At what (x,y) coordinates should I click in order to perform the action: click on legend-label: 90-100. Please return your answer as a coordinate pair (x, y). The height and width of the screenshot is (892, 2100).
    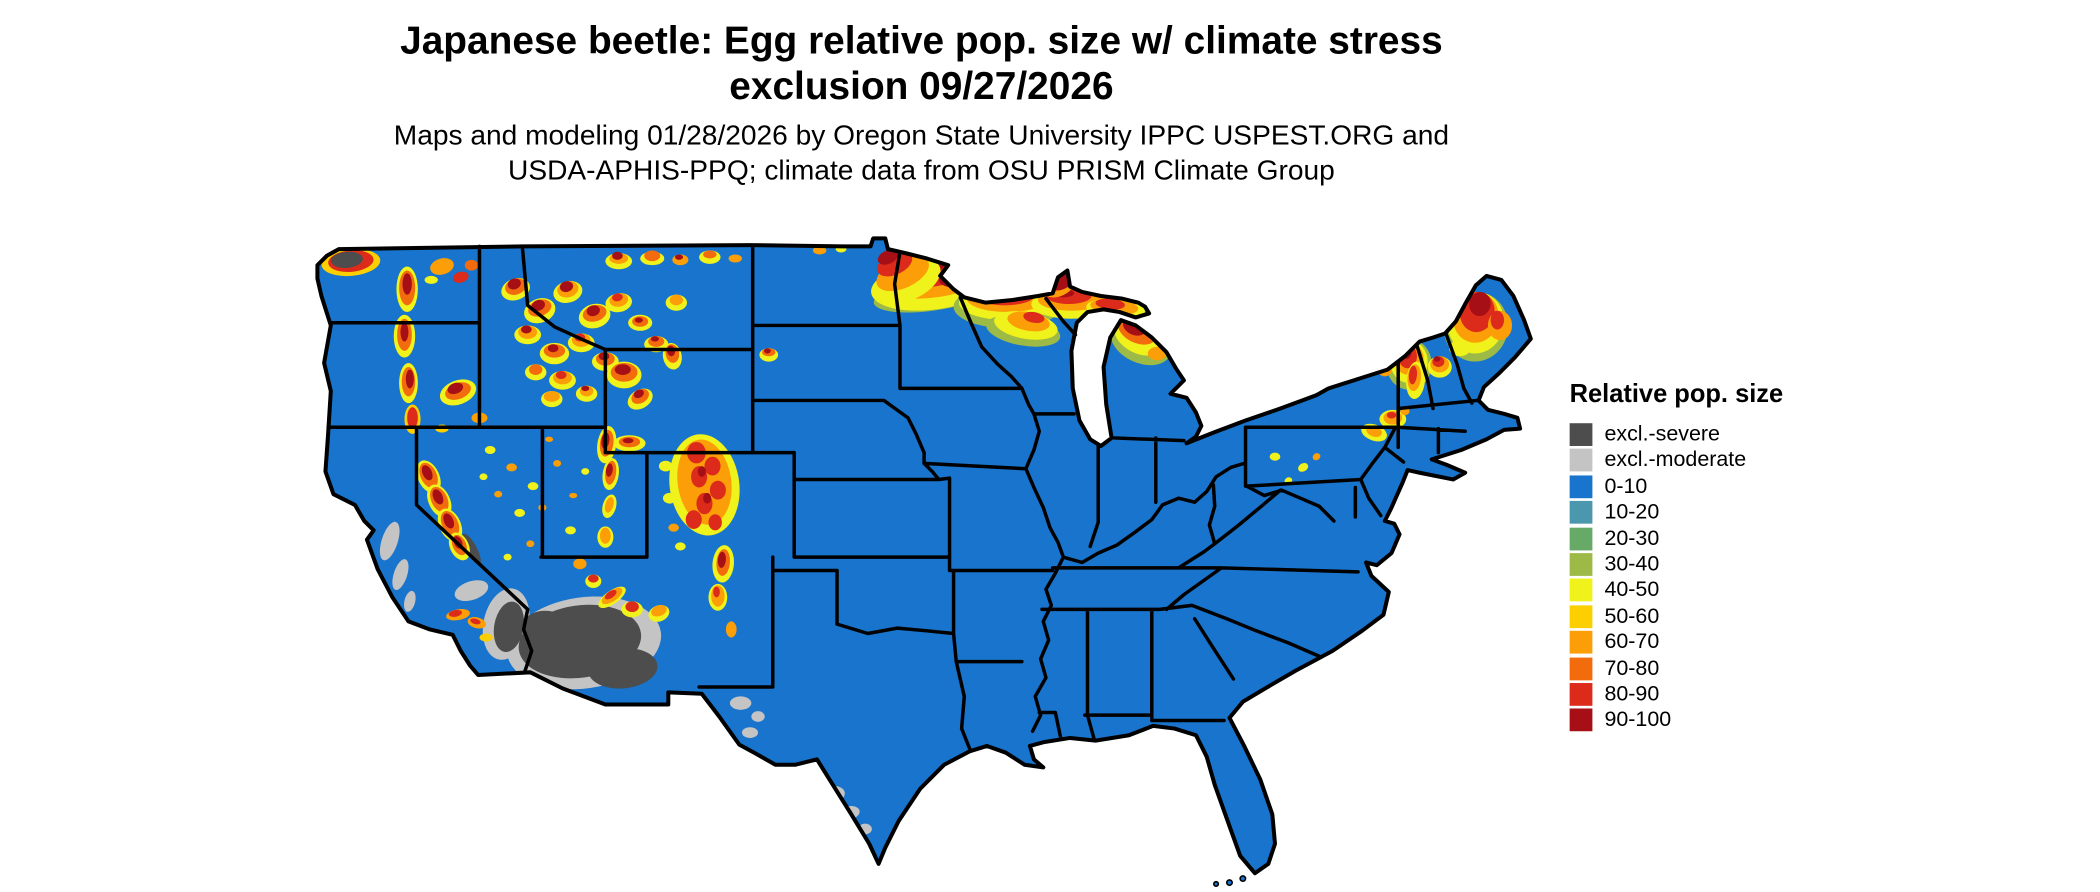
    Looking at the image, I should click on (1638, 720).